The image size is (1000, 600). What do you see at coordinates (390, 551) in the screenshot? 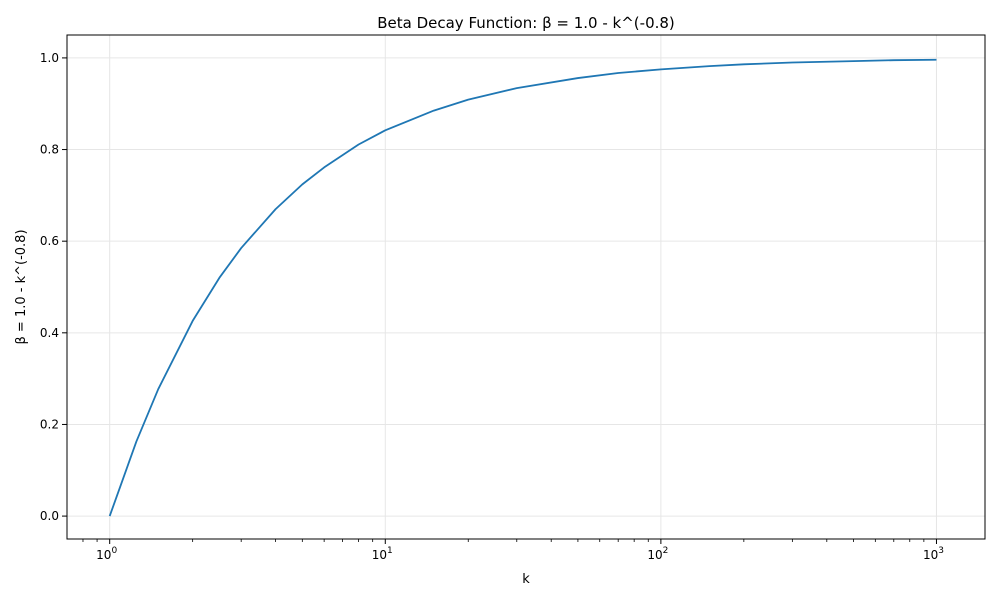
I see `x-tick-label-exponent: 1` at bounding box center [390, 551].